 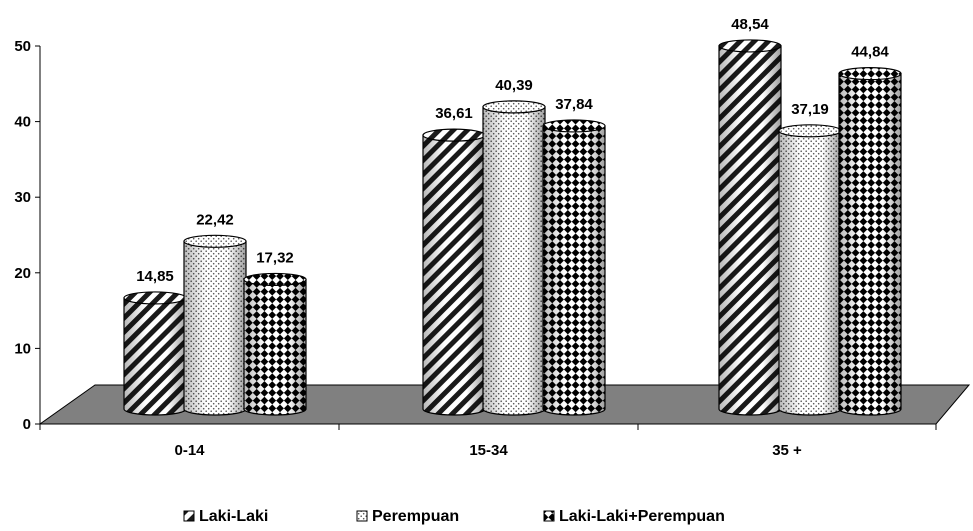 I want to click on data-label-perempuan: 37,19, so click(x=810, y=109).